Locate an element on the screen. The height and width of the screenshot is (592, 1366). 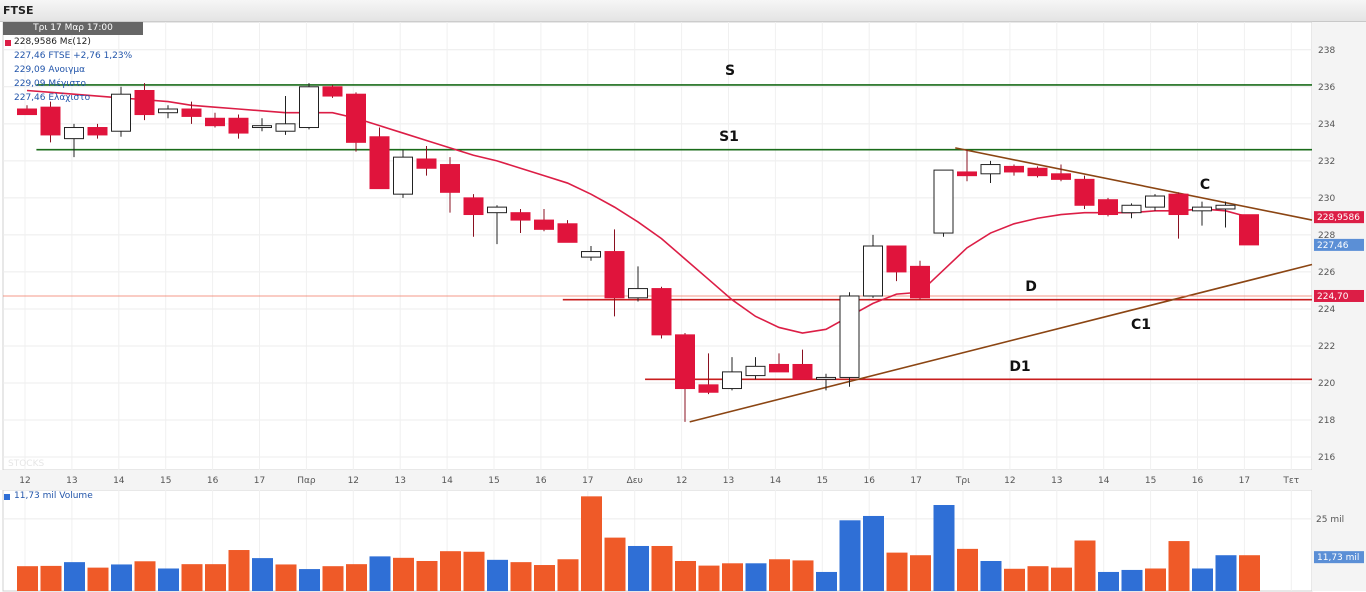
price-tick-label: 220 is located at coordinates (1326, 384).